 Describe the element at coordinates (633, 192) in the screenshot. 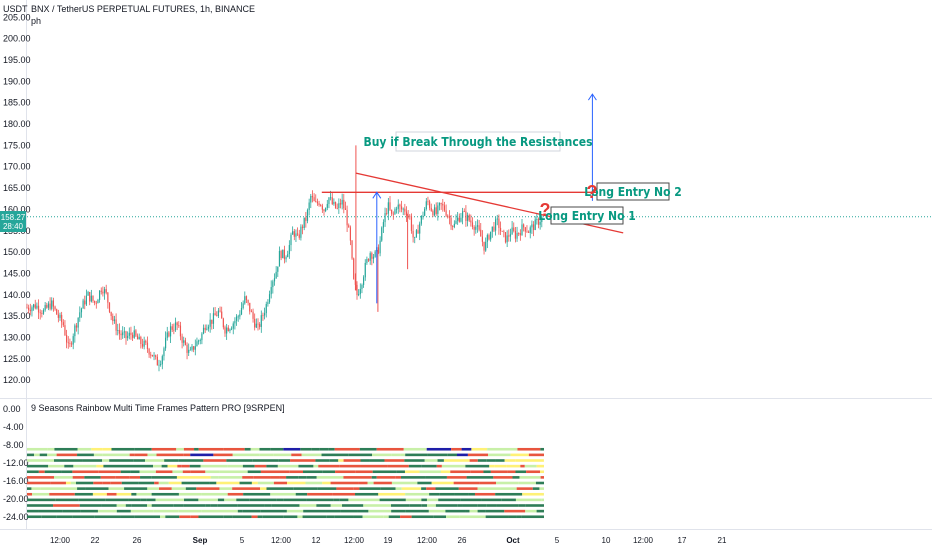

I see `annotation-entry2: Long Entry No 2 ?` at that location.